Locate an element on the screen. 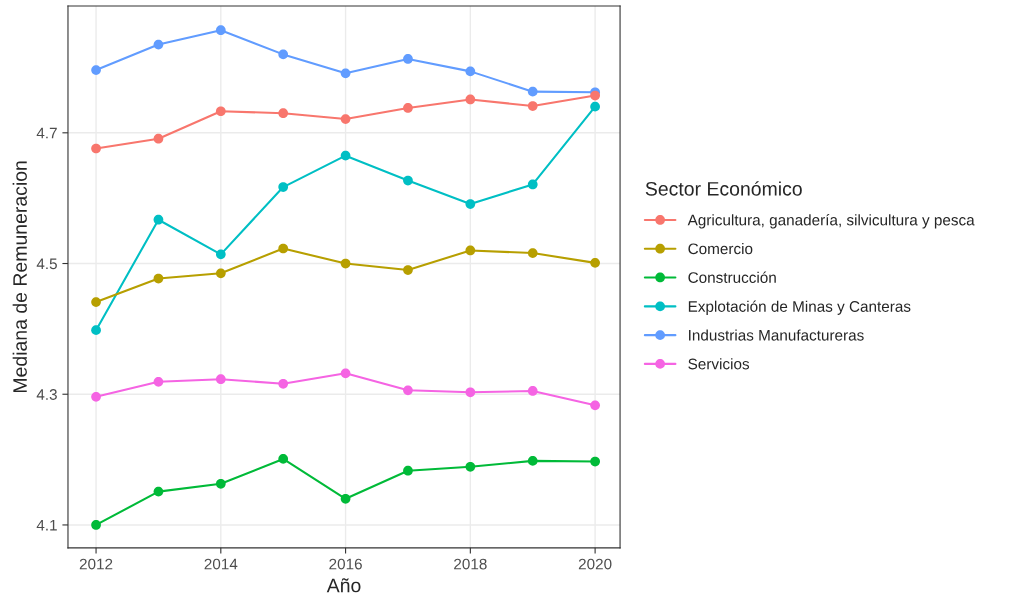  x-tick-label: 2014 is located at coordinates (221, 564).